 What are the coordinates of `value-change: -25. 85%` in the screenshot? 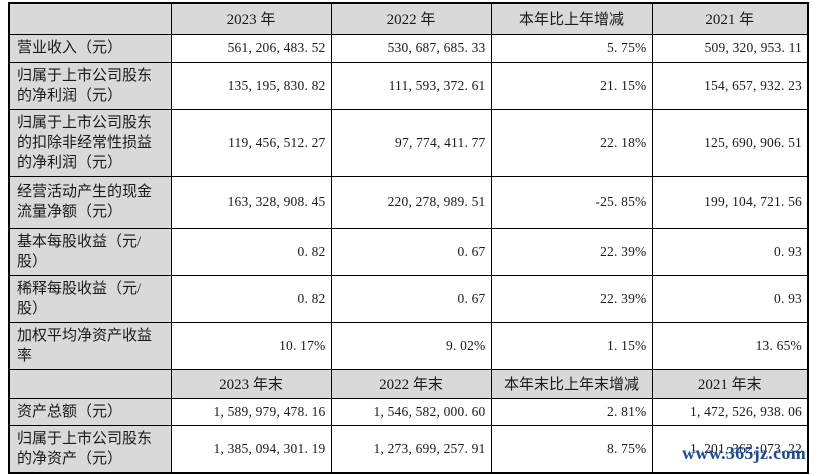 It's located at (571, 202).